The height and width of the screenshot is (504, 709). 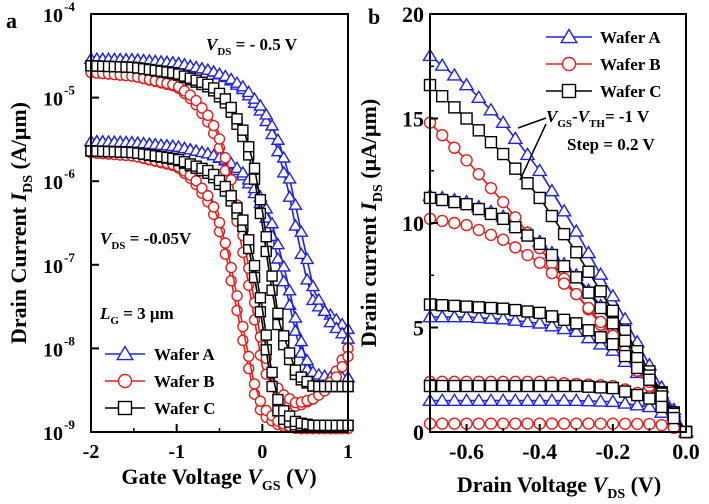 I want to click on panel-a-x-ticks: -2 -1 0 1, so click(x=218, y=443).